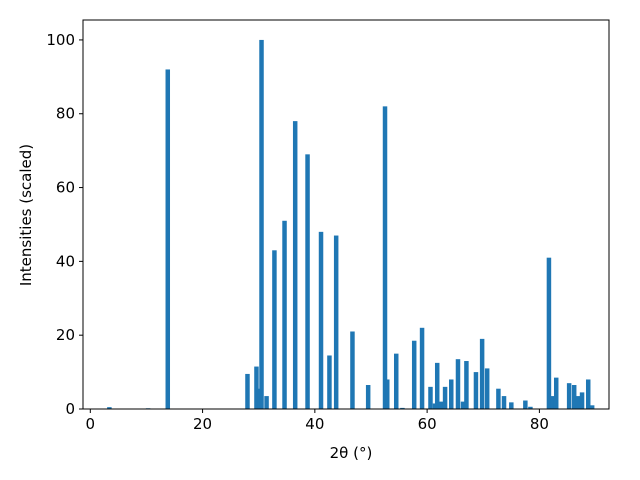 The width and height of the screenshot is (640, 480). What do you see at coordinates (65, 261) in the screenshot?
I see `y-tick-label: 40` at bounding box center [65, 261].